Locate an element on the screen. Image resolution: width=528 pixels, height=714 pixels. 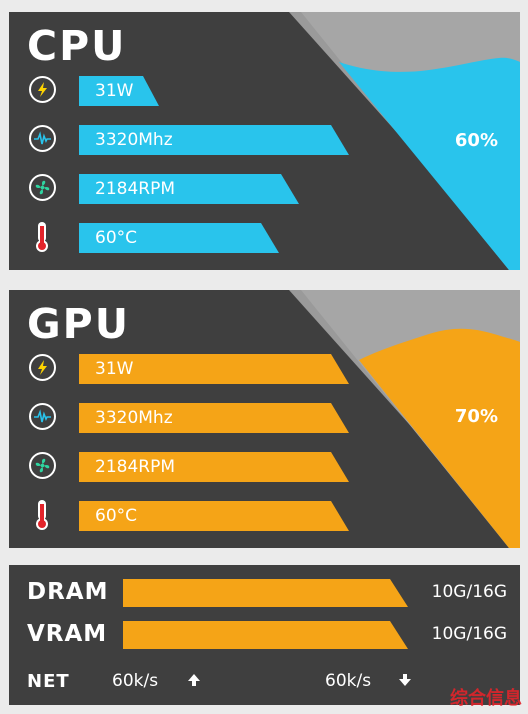
gpu-usage-percent: 70% is located at coordinates (476, 416).